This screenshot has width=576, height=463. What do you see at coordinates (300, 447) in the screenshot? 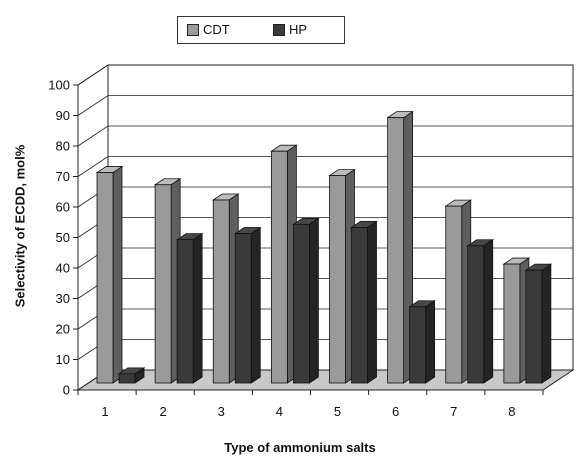
I see `x-axis-title: Type of ammonium salts` at bounding box center [300, 447].